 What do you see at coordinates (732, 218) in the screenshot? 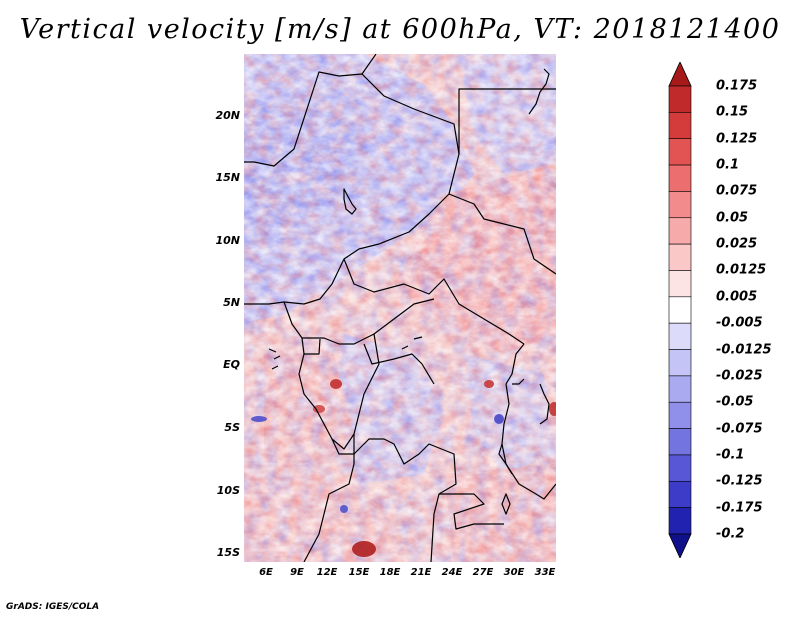
I see `colorbar-tick-label: 0.05` at bounding box center [732, 218].